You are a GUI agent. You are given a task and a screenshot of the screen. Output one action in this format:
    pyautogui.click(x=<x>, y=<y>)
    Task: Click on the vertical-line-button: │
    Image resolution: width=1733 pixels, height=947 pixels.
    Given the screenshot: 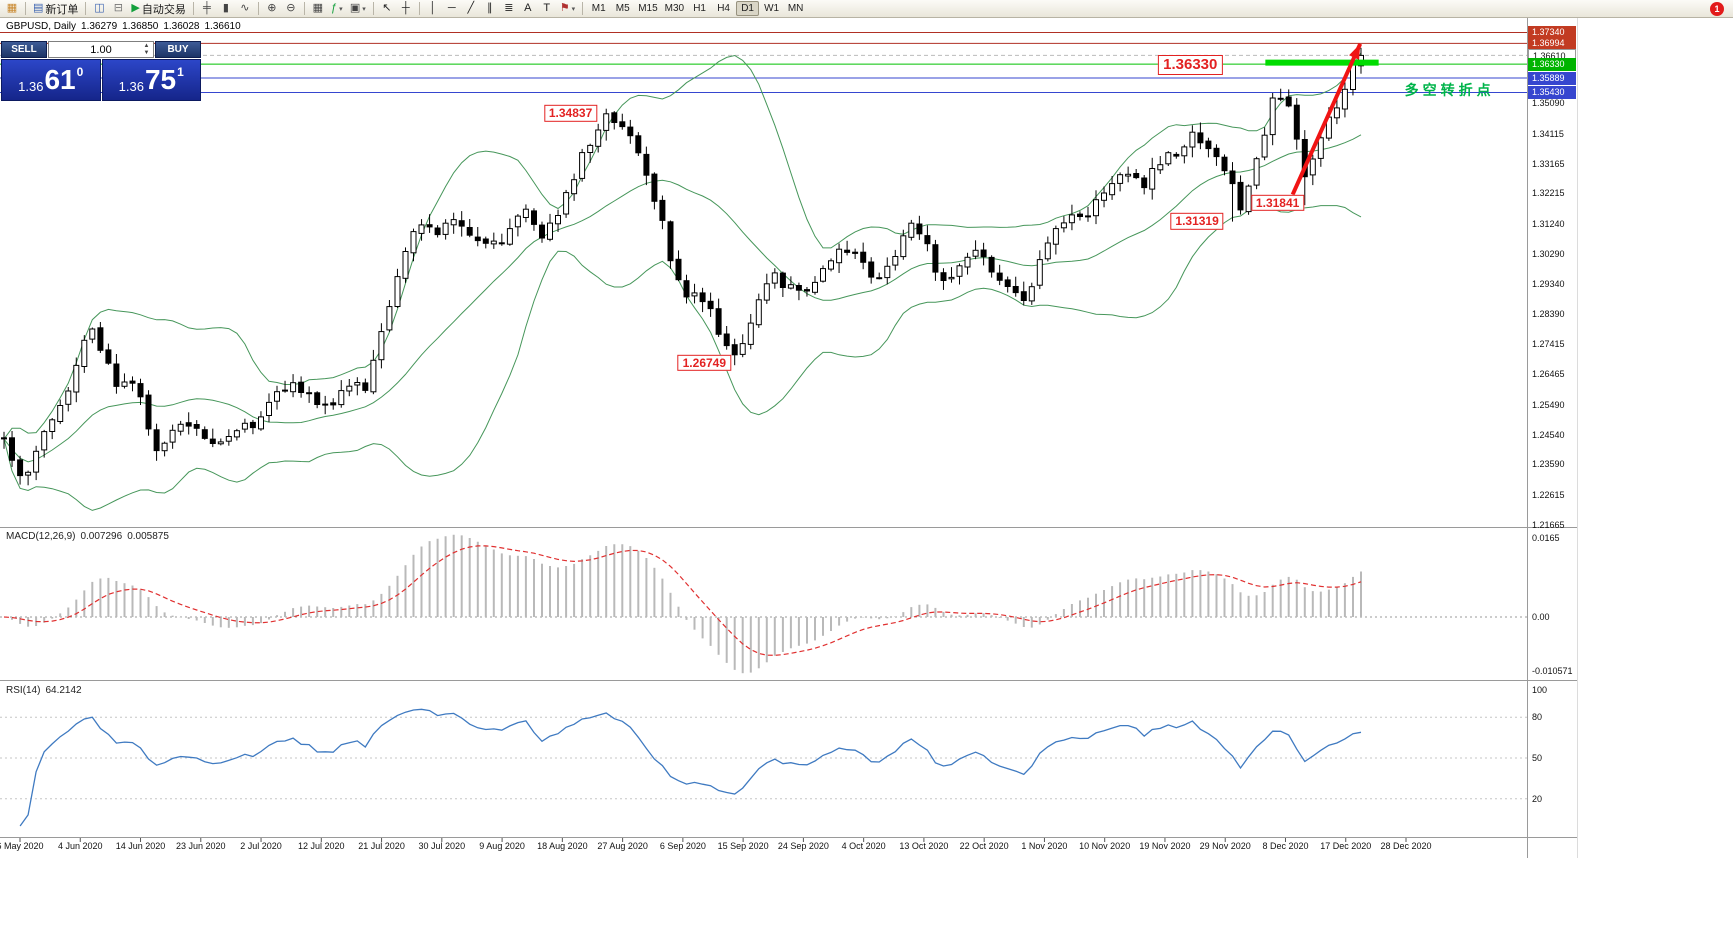 What is the action you would take?
    pyautogui.click(x=433, y=9)
    